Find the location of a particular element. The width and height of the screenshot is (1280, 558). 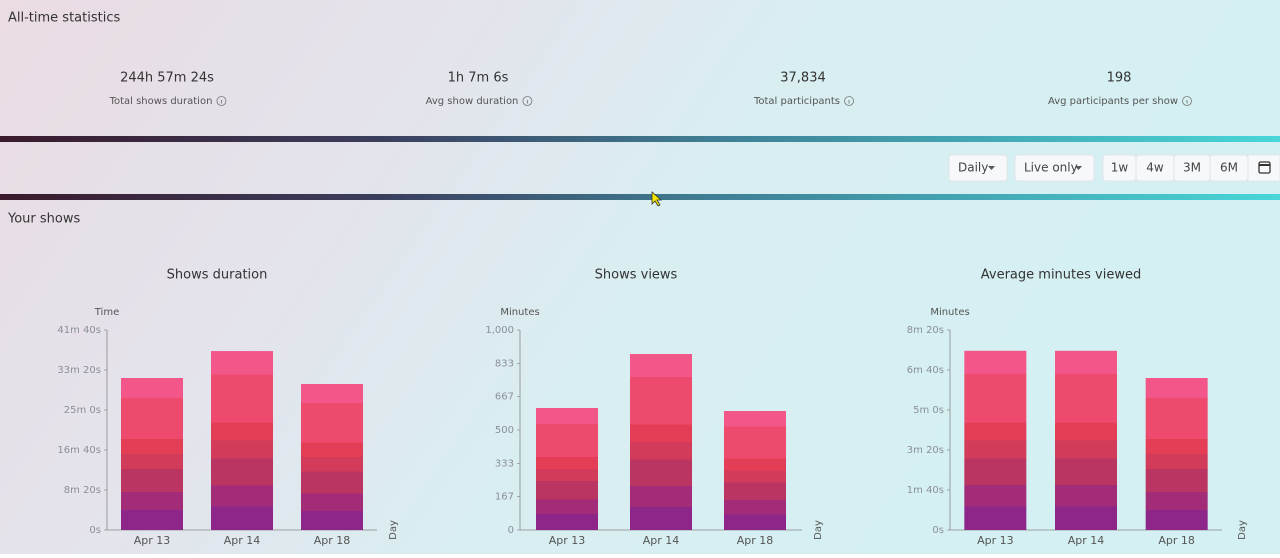

button-label: Daily is located at coordinates (973, 168).